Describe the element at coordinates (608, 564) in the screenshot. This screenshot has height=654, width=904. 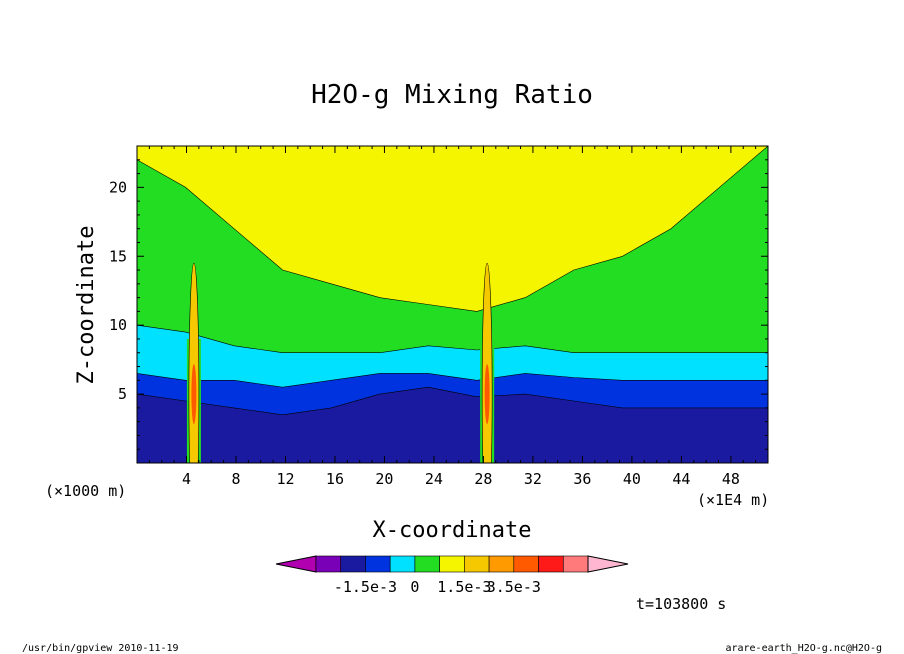
I see `colorbar-high-arrow` at that location.